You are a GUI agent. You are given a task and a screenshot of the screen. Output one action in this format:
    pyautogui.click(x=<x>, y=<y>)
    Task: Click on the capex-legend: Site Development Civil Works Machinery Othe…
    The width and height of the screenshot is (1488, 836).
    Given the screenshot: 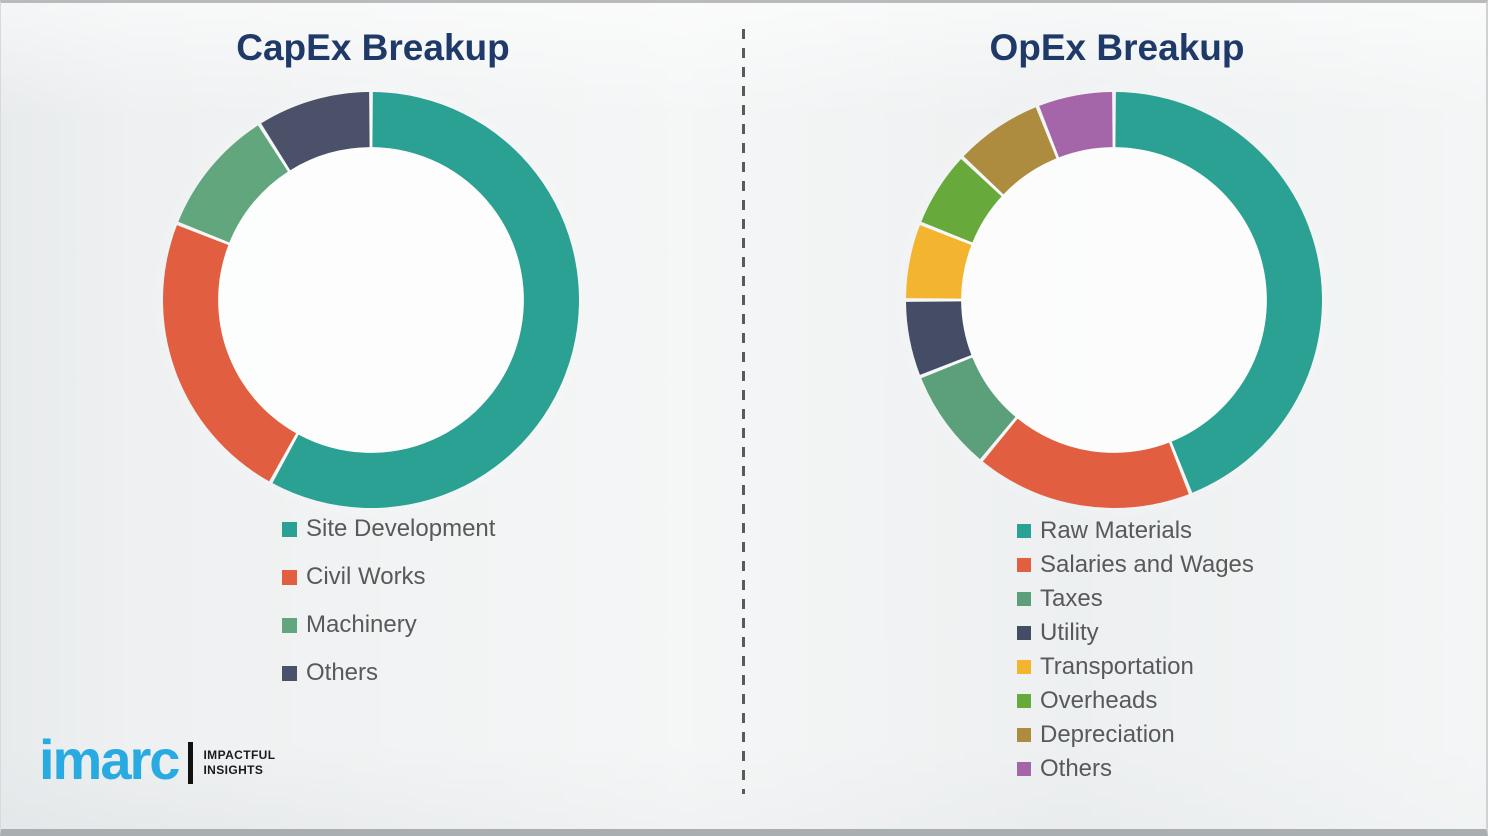 What is the action you would take?
    pyautogui.click(x=388, y=601)
    